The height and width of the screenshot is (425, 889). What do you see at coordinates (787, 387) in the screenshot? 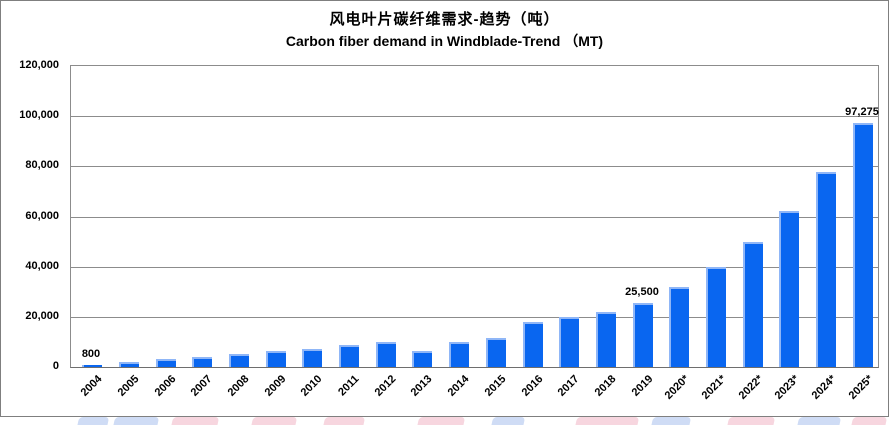
I see `x-tick-label: 2023*` at bounding box center [787, 387].